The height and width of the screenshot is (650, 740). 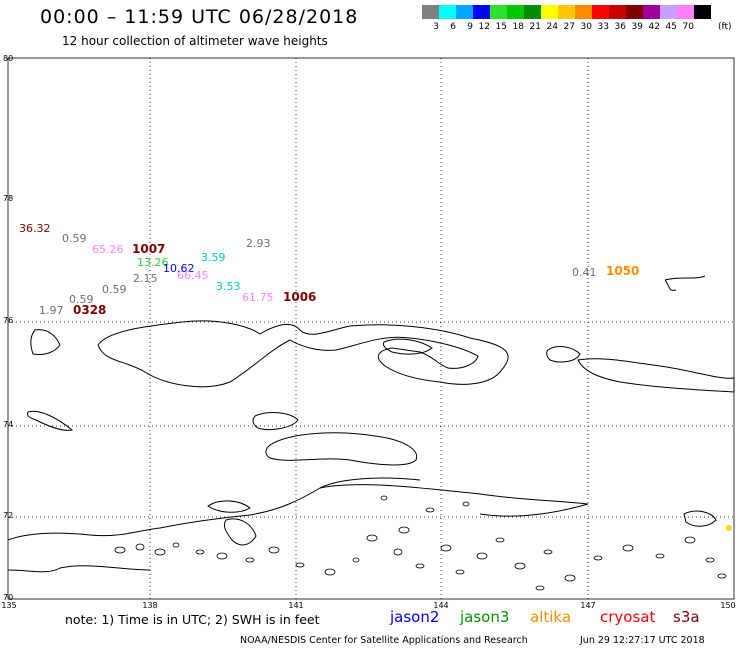 What do you see at coordinates (552, 27) in the screenshot?
I see `color-scale-label: 24` at bounding box center [552, 27].